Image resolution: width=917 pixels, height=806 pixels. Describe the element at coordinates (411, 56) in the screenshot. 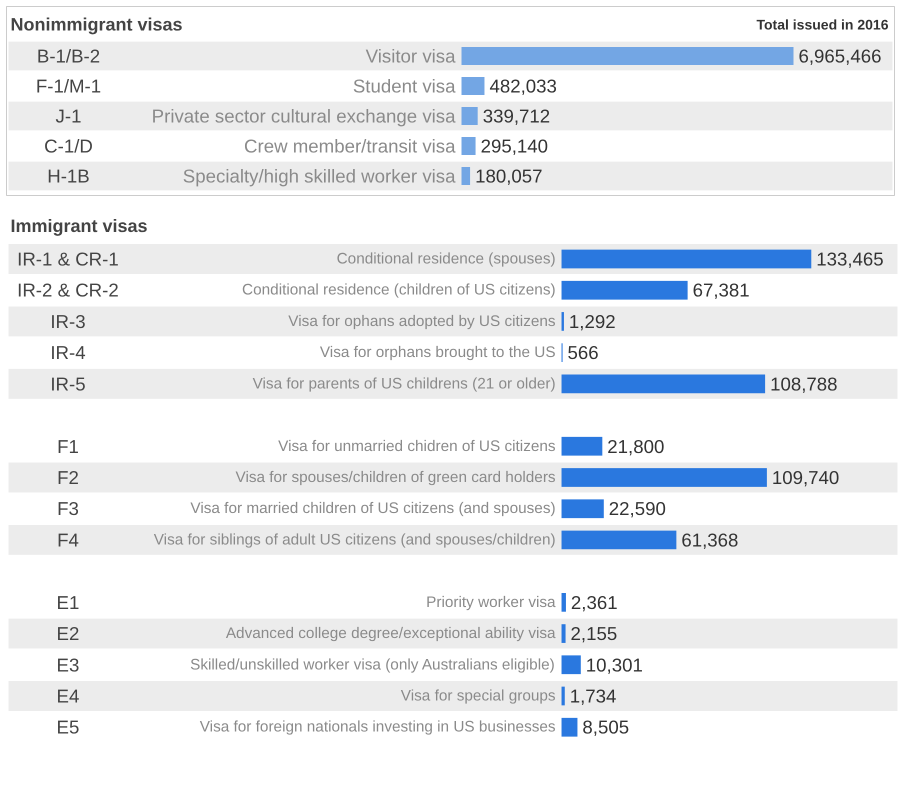

I see `y-tick-label: Visitor visa` at that location.